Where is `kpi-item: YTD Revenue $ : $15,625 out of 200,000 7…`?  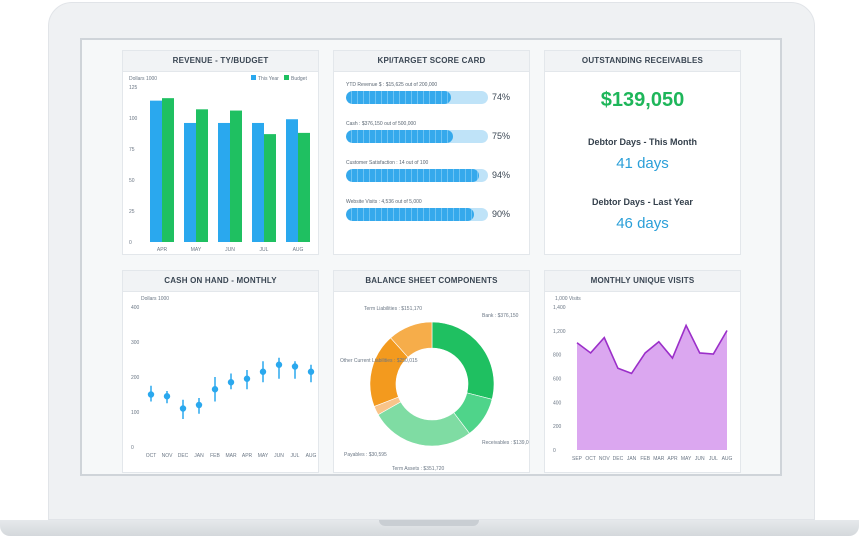 kpi-item: YTD Revenue $ : $15,625 out of 200,000 7… is located at coordinates (437, 92).